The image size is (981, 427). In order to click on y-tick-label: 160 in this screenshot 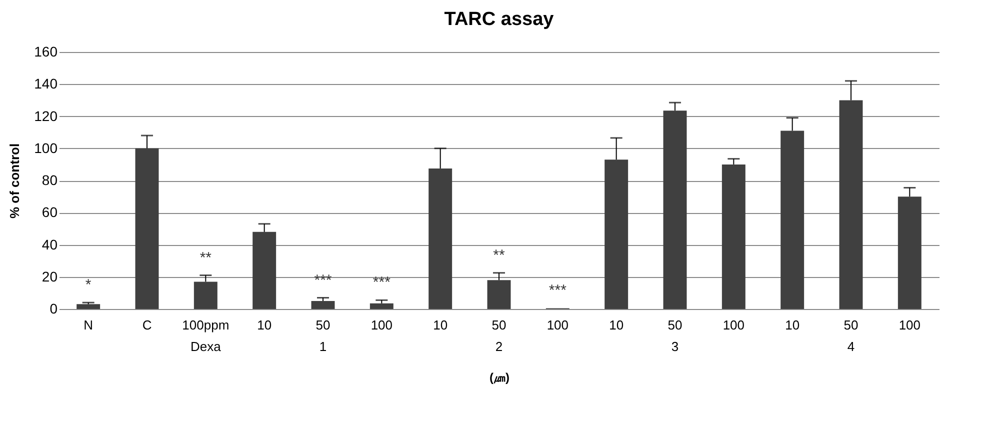, I will do `click(46, 52)`.